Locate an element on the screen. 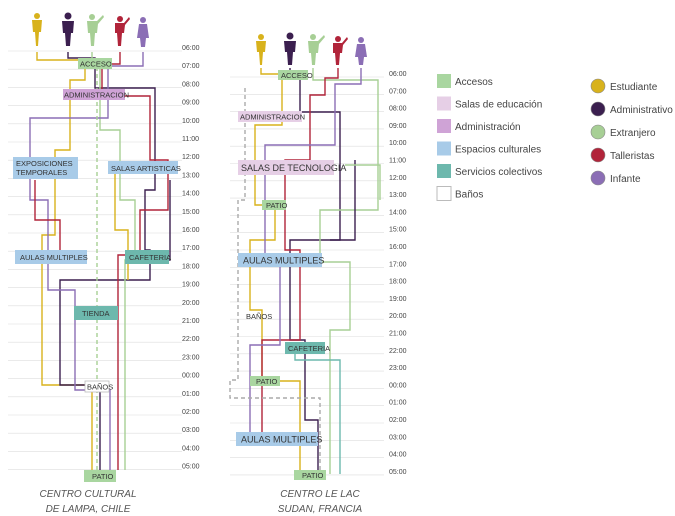 The height and width of the screenshot is (516, 675). user-figures-left is located at coordinates (90, 29).